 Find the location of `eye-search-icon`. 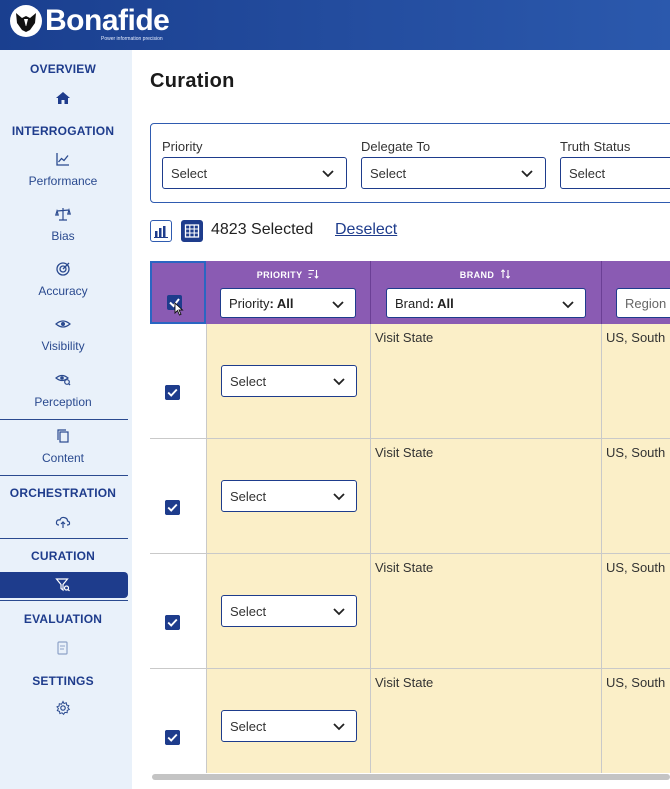

eye-search-icon is located at coordinates (63, 379).